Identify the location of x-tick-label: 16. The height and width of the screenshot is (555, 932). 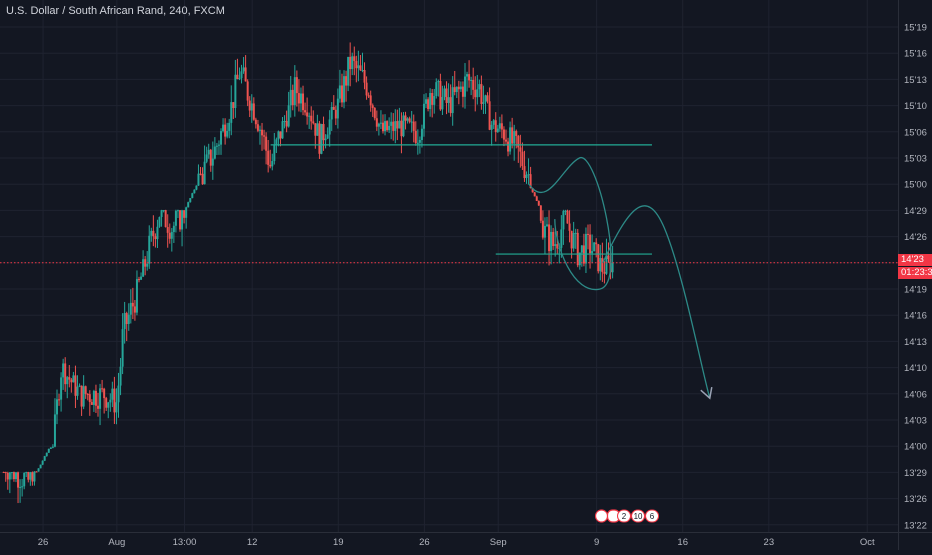
(682, 542).